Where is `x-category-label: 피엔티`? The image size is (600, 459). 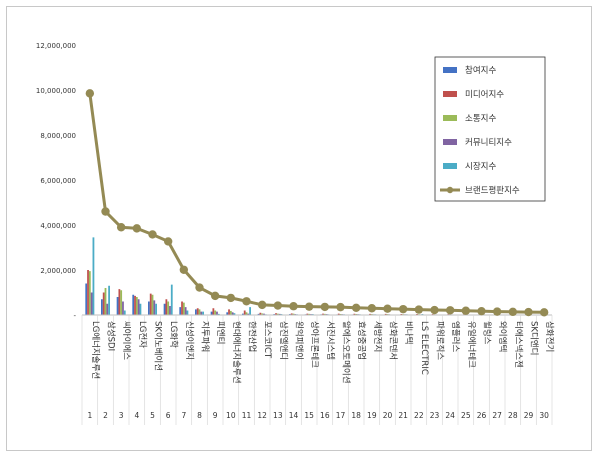 x-category-label: 피엔티 is located at coordinates (220, 332).